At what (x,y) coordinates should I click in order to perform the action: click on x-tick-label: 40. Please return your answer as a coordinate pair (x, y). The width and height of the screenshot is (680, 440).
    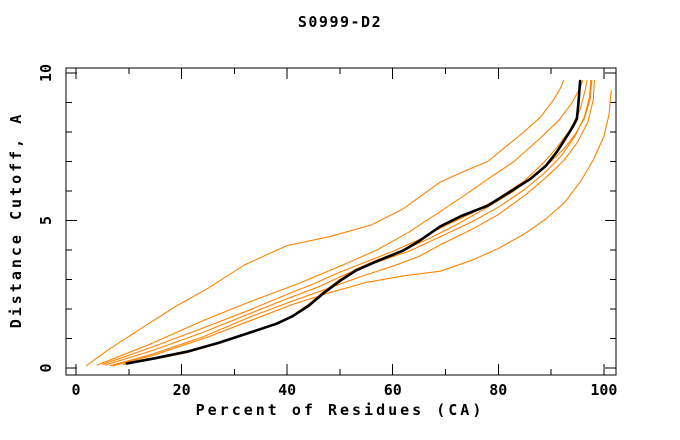
    Looking at the image, I should click on (287, 390).